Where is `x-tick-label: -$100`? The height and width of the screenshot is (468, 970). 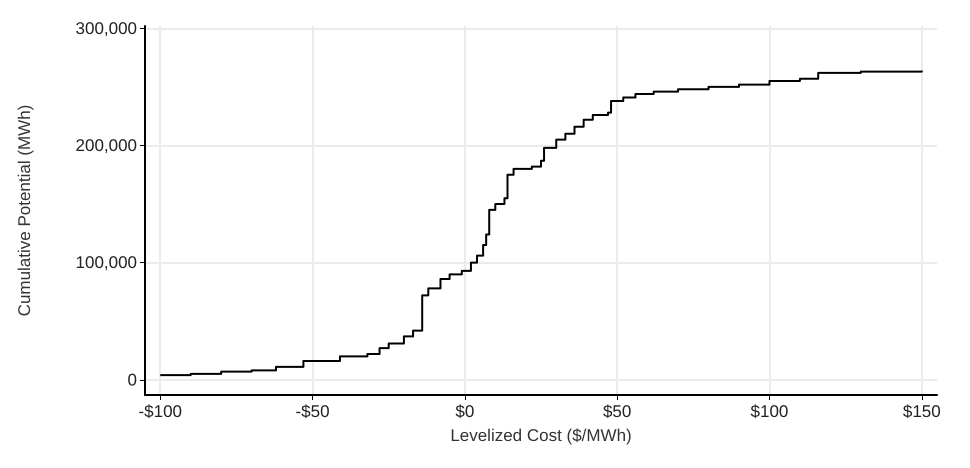 x-tick-label: -$100 is located at coordinates (160, 411).